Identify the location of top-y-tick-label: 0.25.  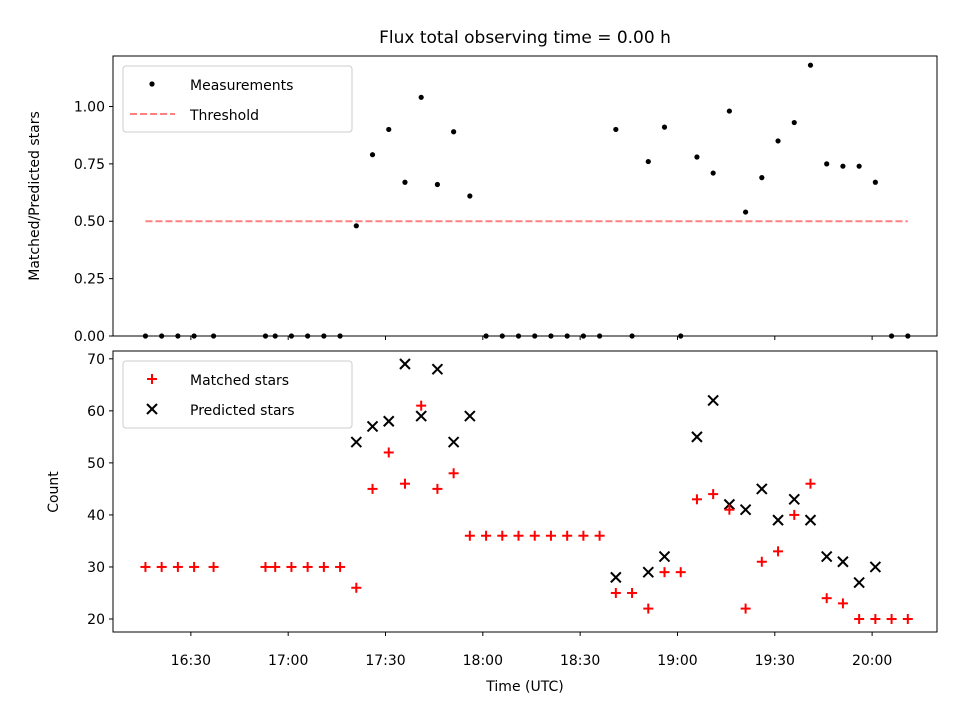
(89, 280).